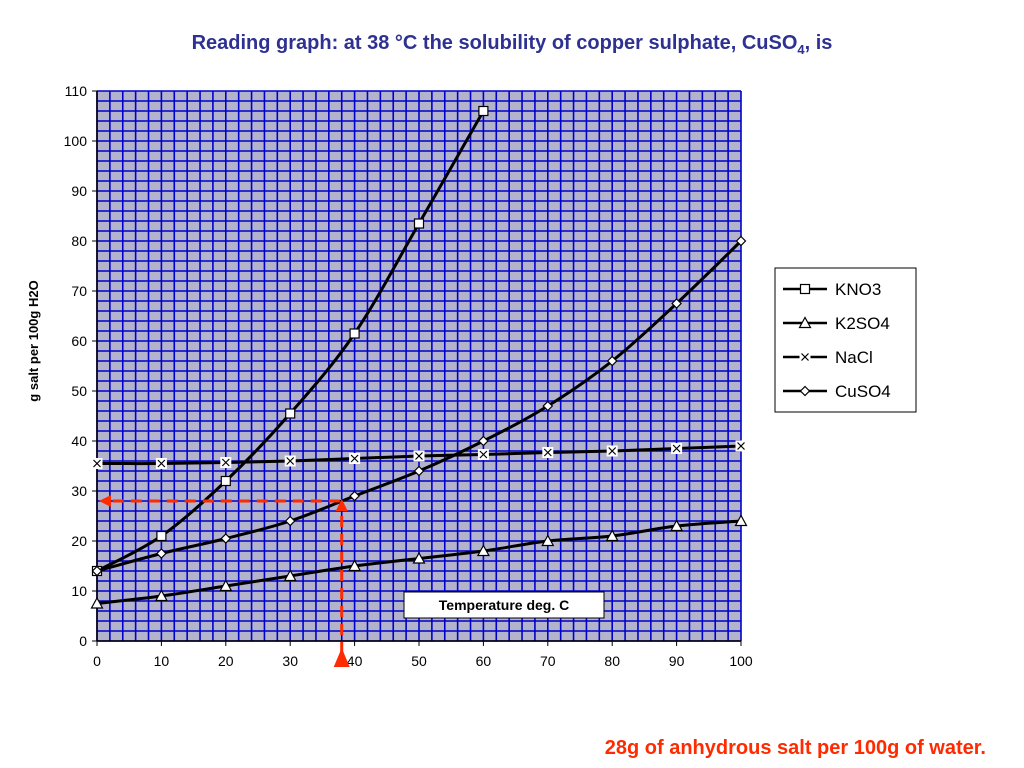 The image size is (1024, 768). I want to click on reading-arrowhead-left, so click(105, 501).